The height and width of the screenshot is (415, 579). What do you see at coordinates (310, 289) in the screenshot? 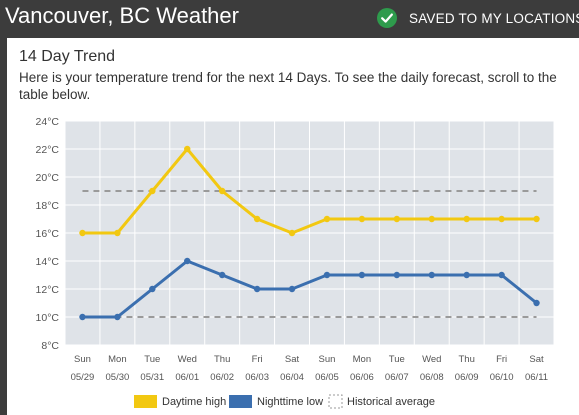
I see `nighttime-low-line` at bounding box center [310, 289].